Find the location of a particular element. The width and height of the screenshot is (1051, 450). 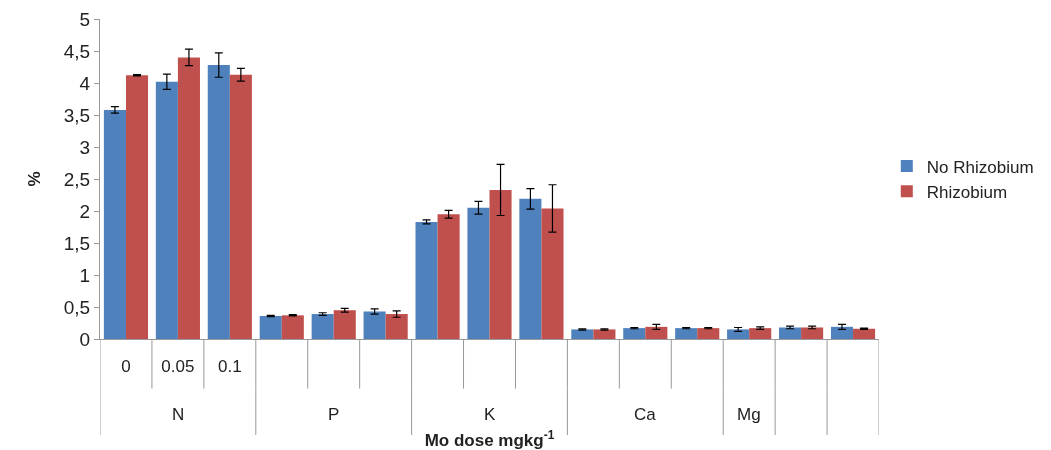

x-tick-label: 0 is located at coordinates (126, 367).